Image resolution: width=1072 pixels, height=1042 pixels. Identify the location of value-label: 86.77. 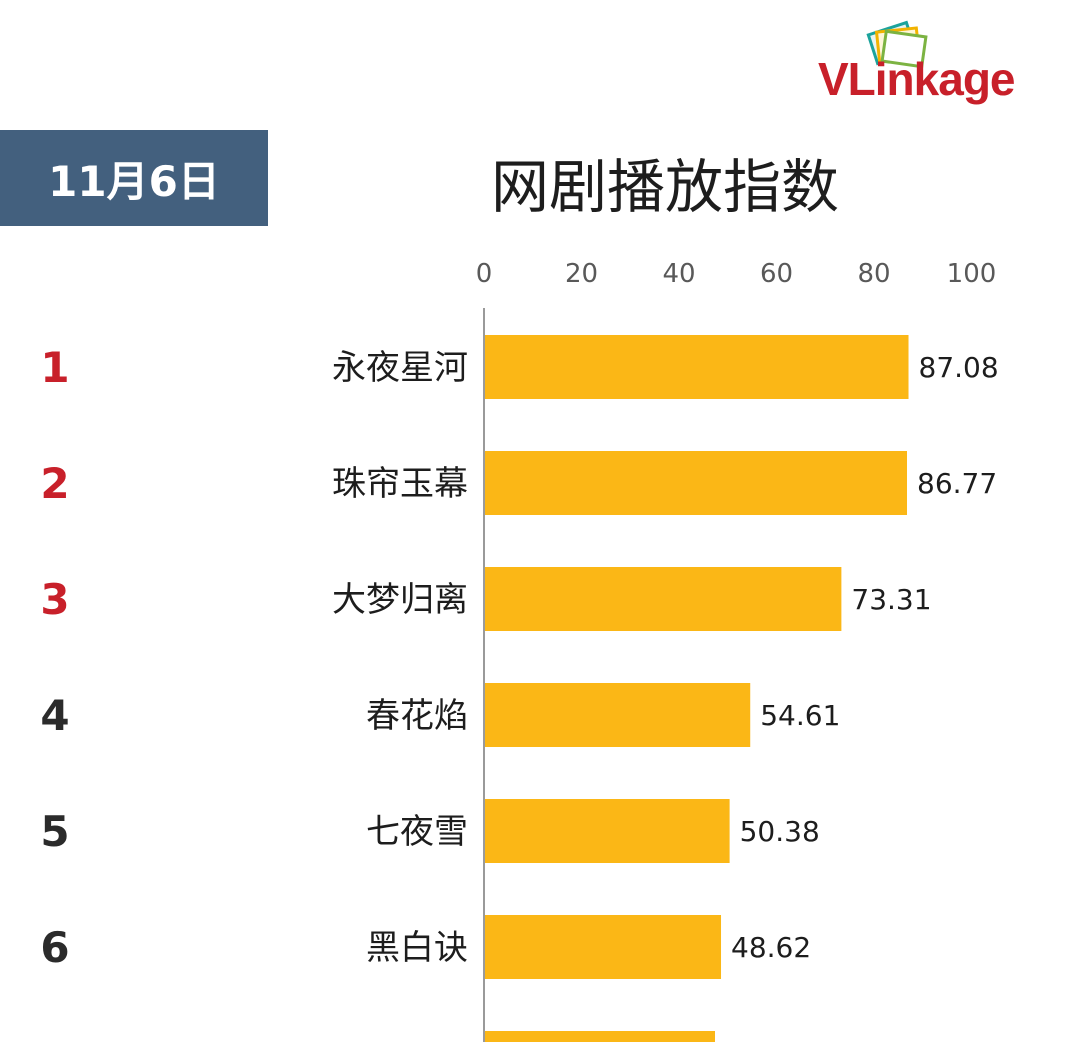
(957, 483).